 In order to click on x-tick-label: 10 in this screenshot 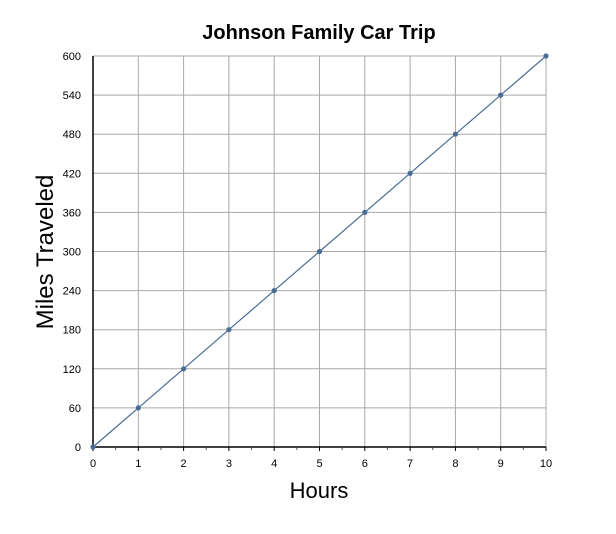, I will do `click(546, 464)`.